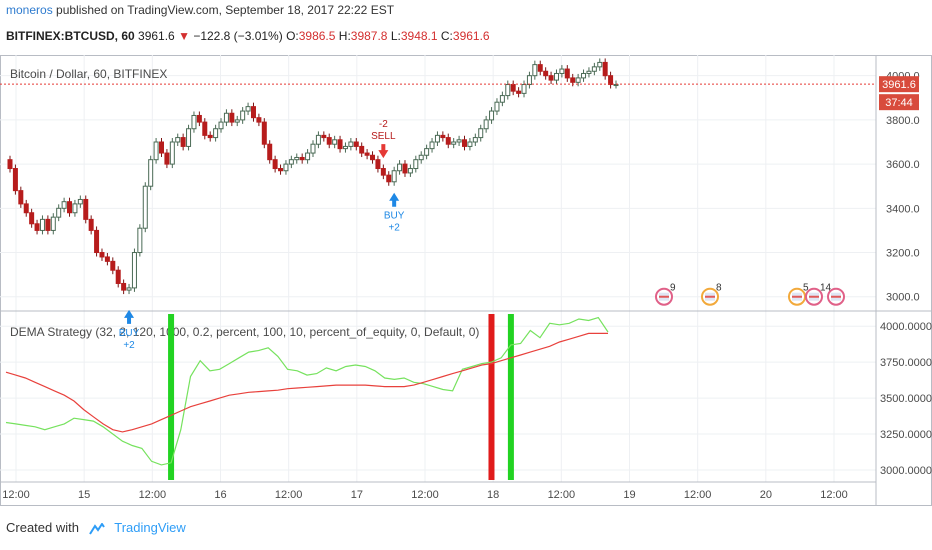 Image resolution: width=932 pixels, height=550 pixels. What do you see at coordinates (383, 151) in the screenshot?
I see `sell-arrow-icon` at bounding box center [383, 151].